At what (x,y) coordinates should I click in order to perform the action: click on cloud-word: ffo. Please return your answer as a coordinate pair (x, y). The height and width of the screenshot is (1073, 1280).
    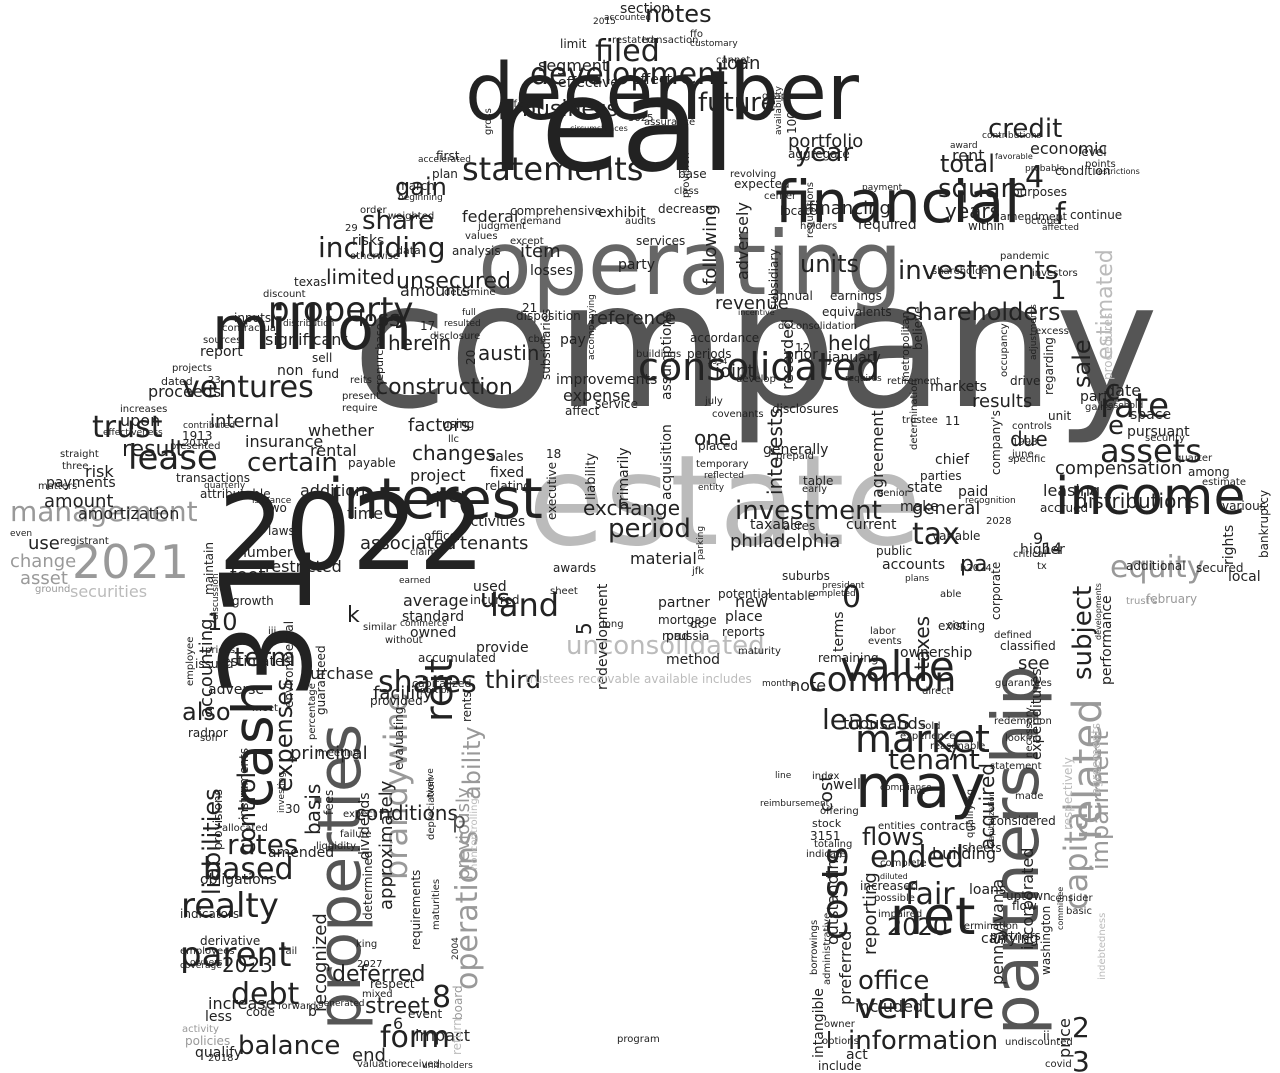
    Looking at the image, I should click on (697, 34).